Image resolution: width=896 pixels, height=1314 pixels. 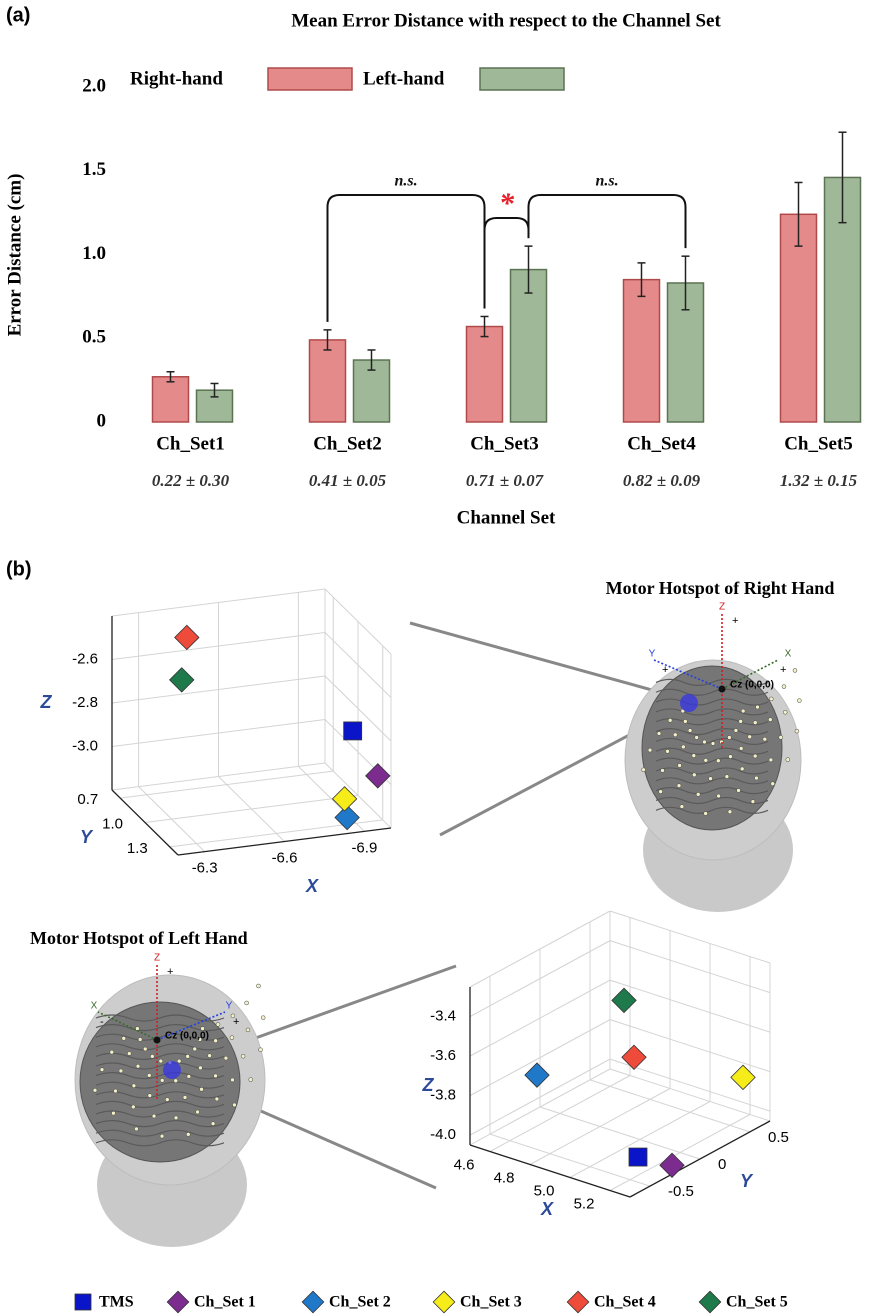 What do you see at coordinates (606, 181) in the screenshot?
I see `significance-label: n.s.` at bounding box center [606, 181].